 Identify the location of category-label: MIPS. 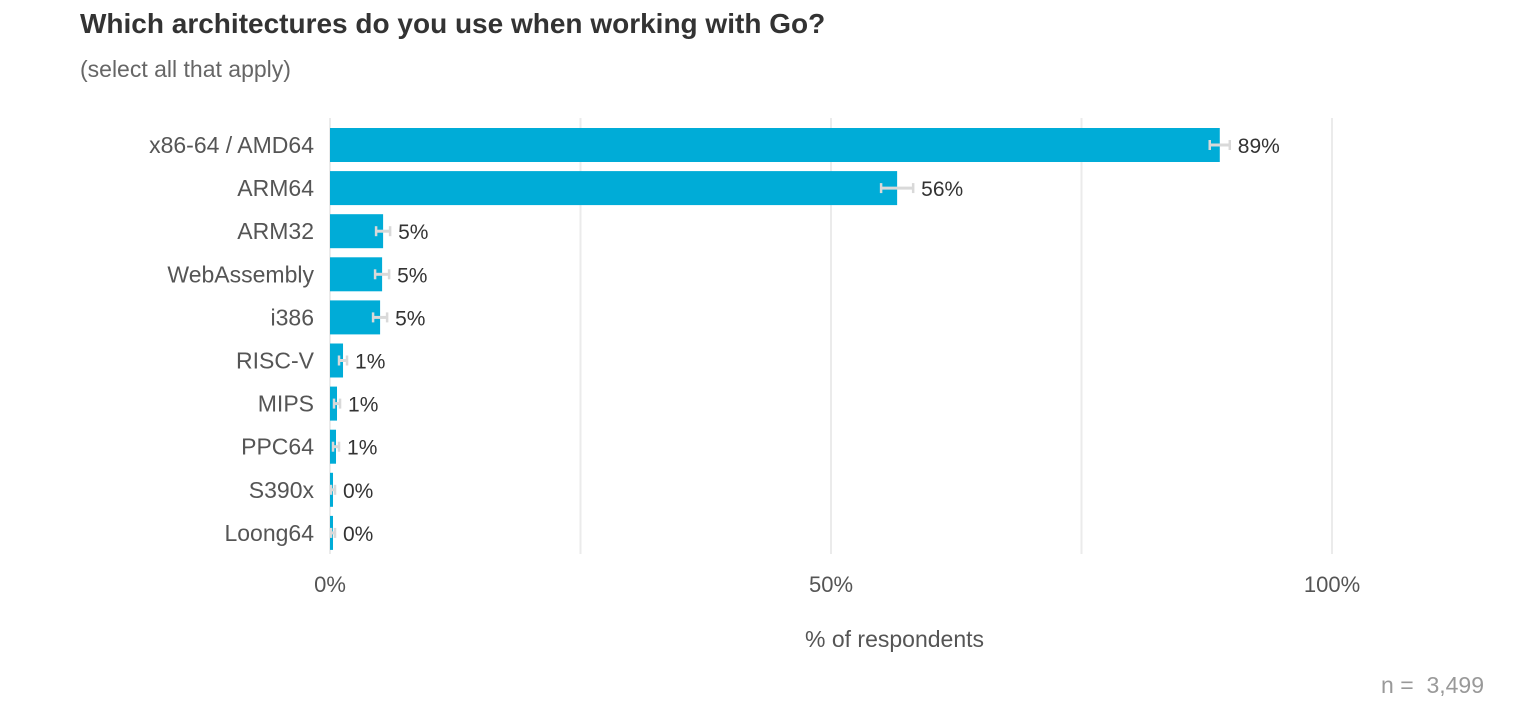
(286, 404).